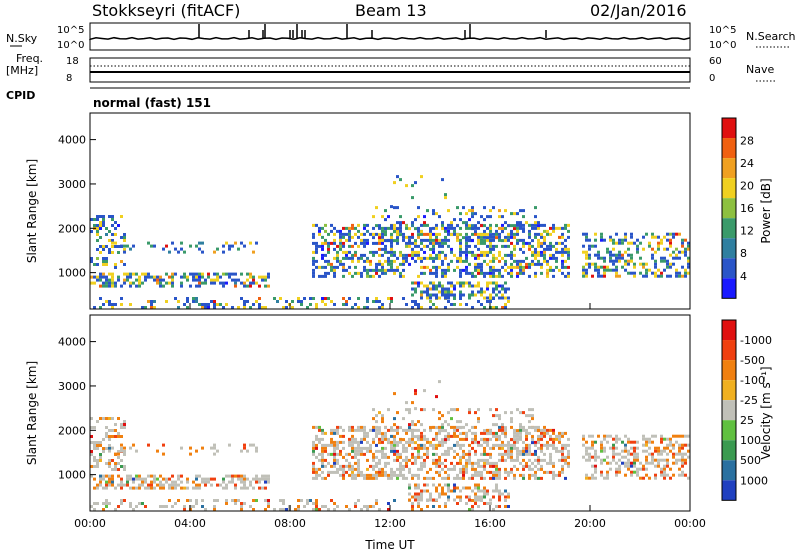 This screenshot has width=800, height=554. Describe the element at coordinates (760, 69) in the screenshot. I see `nave-label: Nave` at that location.